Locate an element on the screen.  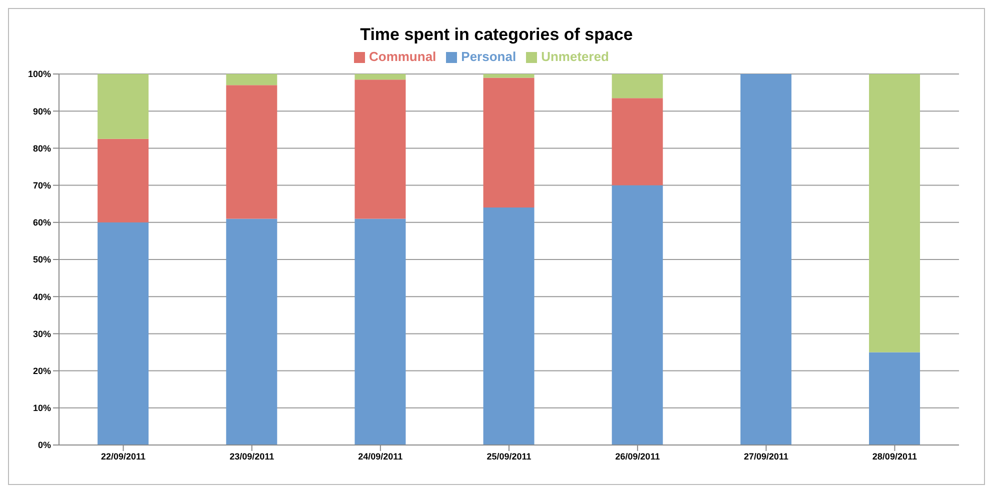
y-tick-label: 70% is located at coordinates (41, 185).